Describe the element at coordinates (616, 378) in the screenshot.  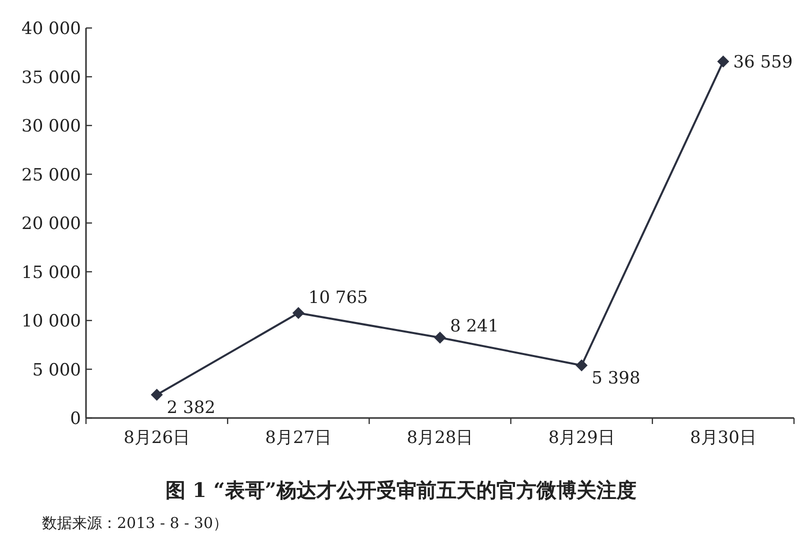
I see `data-label: 5 398` at that location.